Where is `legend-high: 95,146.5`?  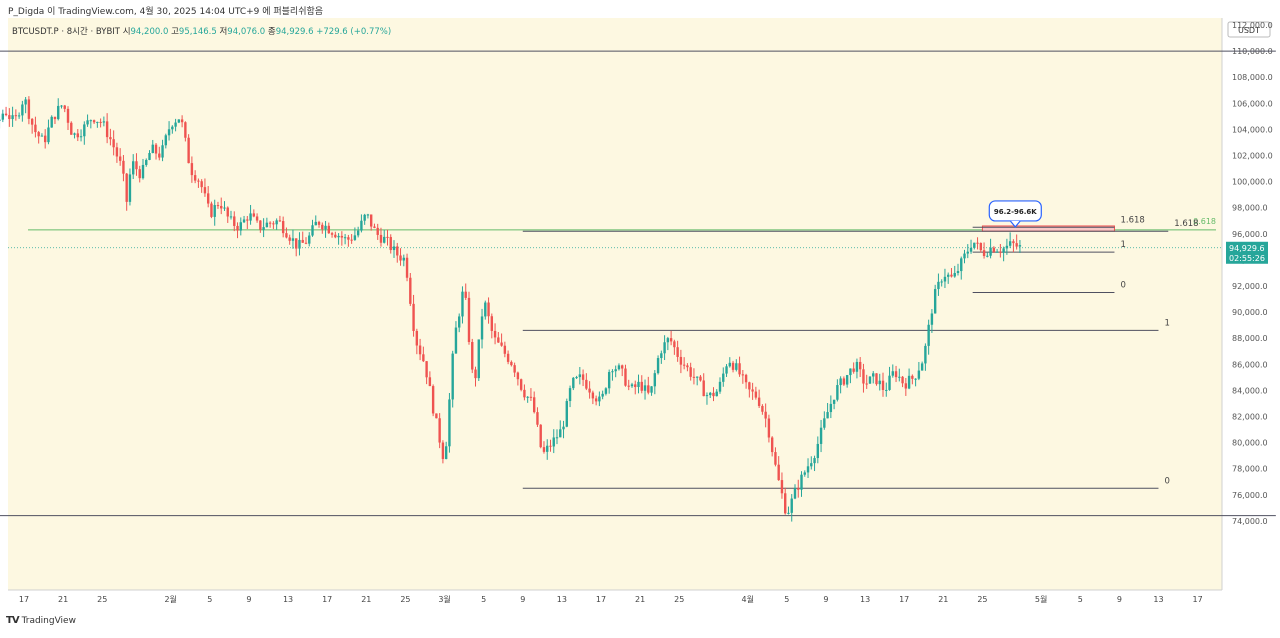 legend-high: 95,146.5 is located at coordinates (197, 32).